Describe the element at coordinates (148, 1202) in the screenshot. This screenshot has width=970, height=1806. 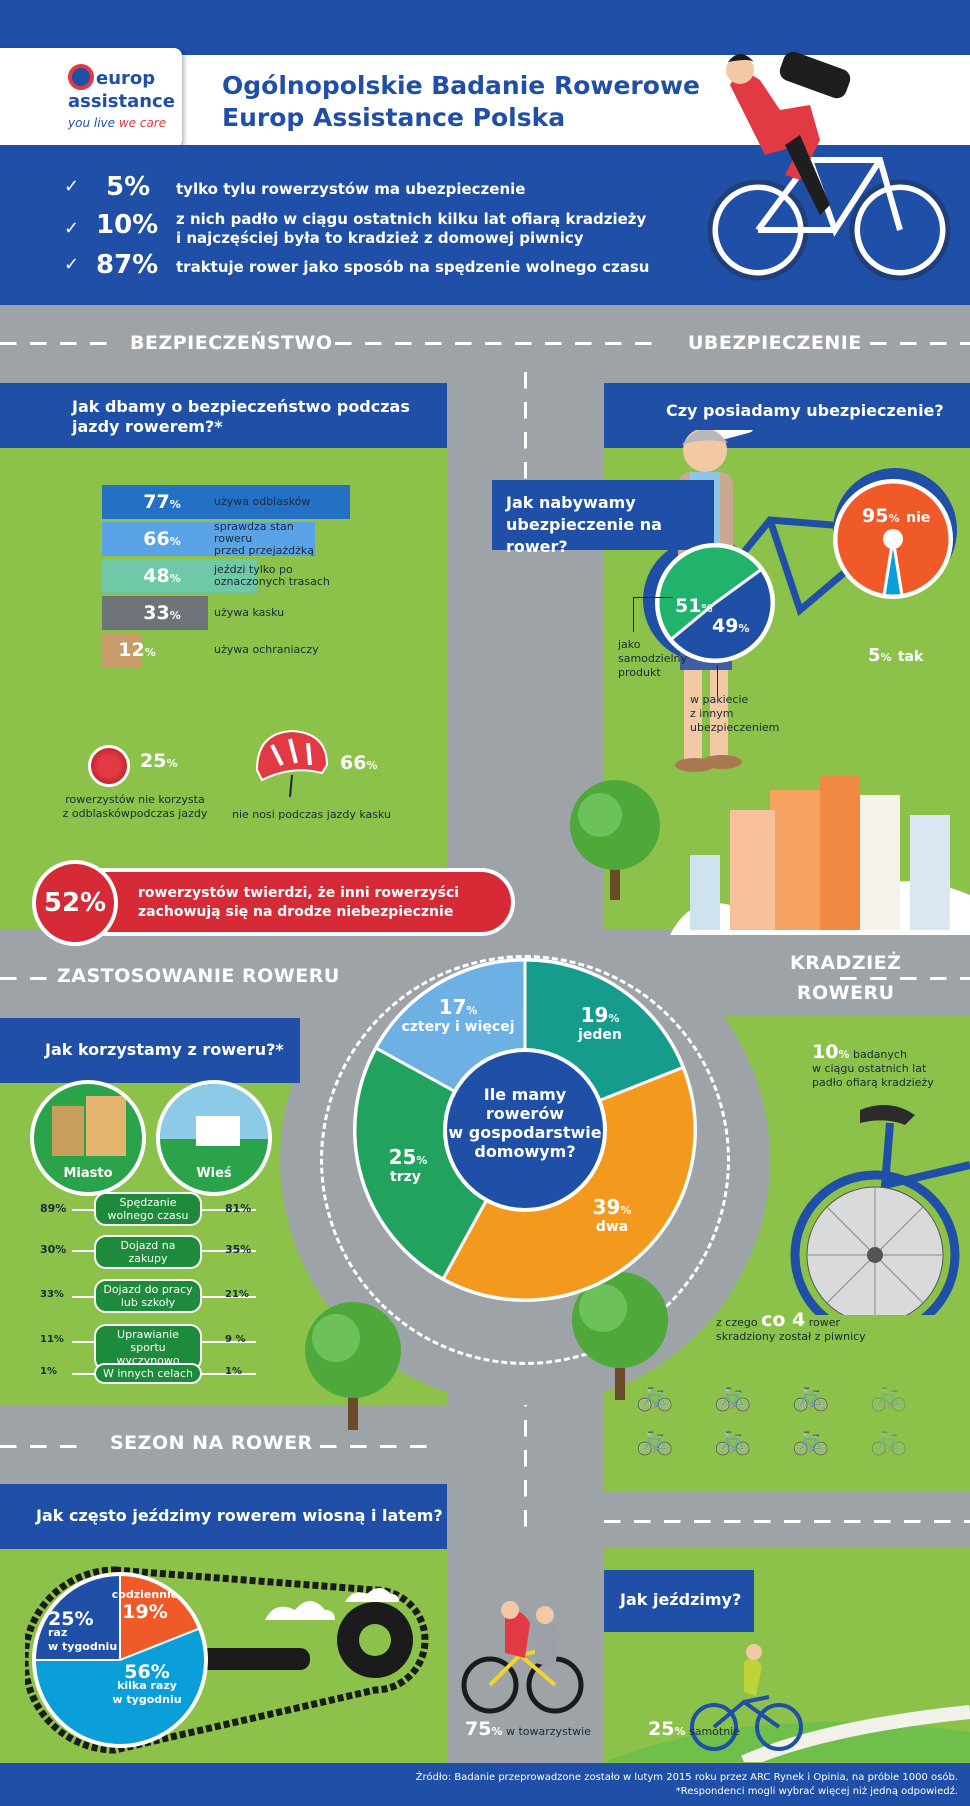
I see `usage-pill-1: Spędzanie` at that location.